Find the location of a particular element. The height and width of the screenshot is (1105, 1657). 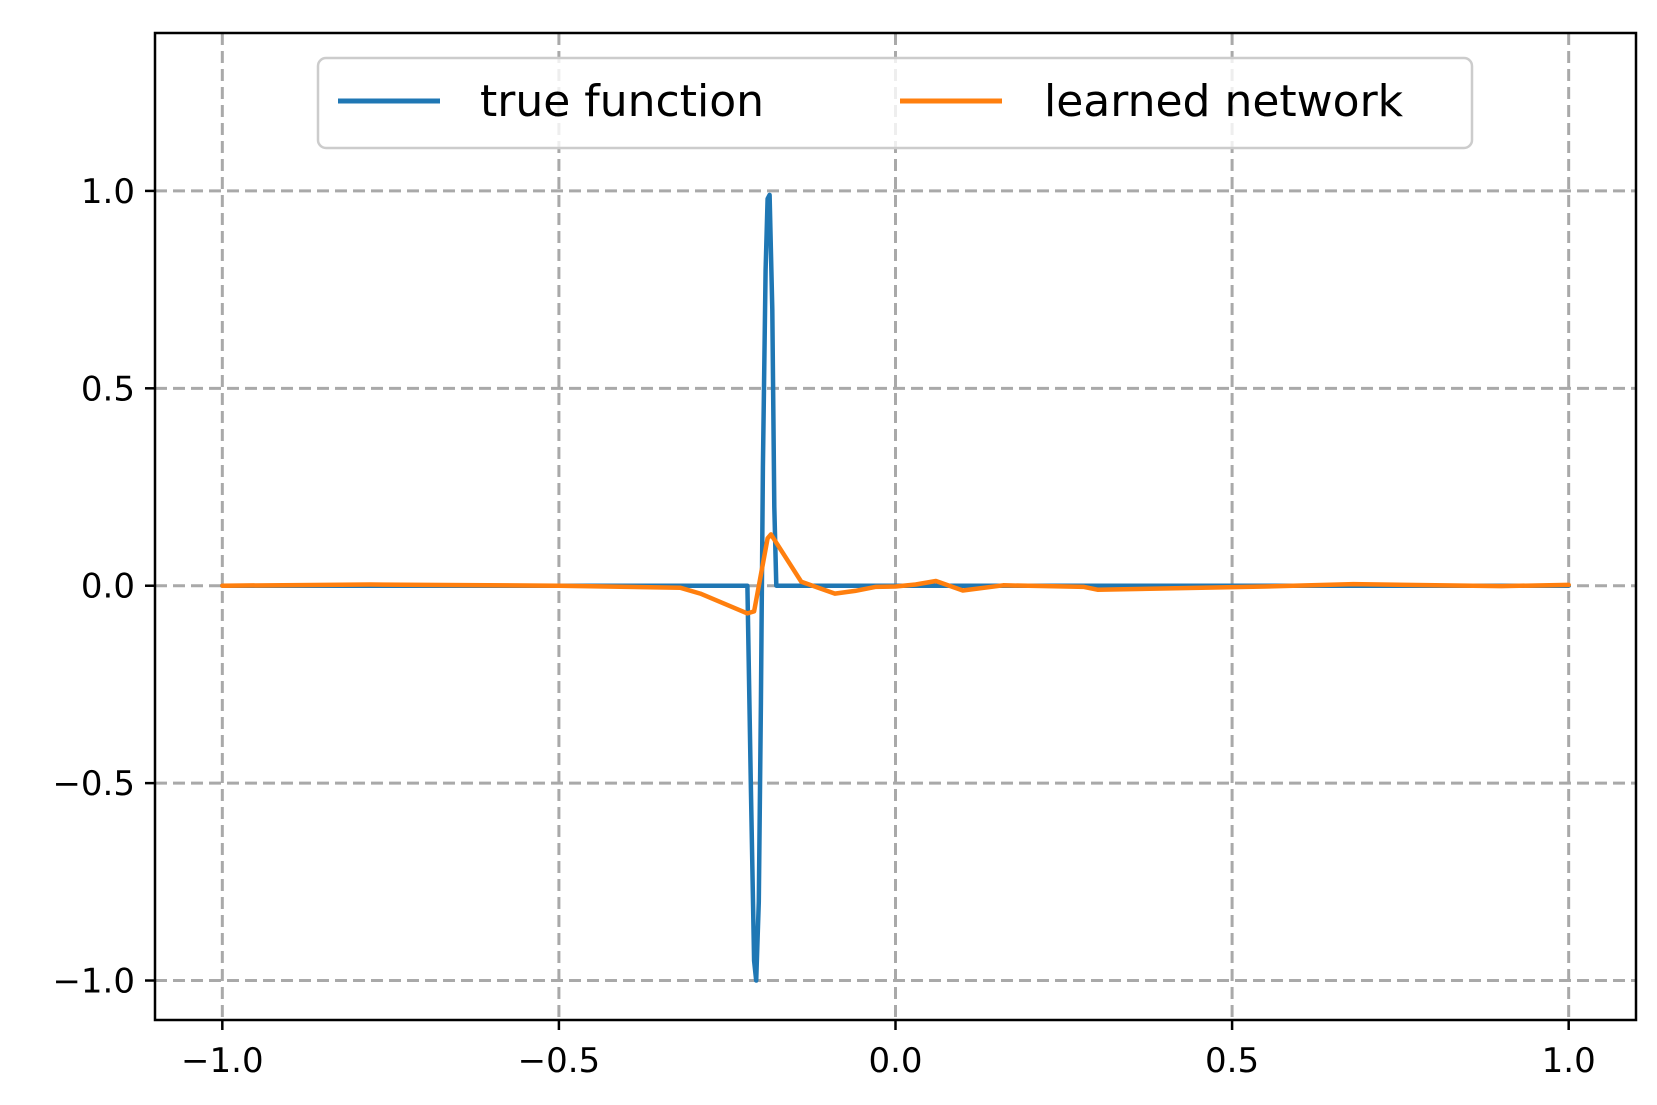

y-tick-label: 0.0 is located at coordinates (108, 587).